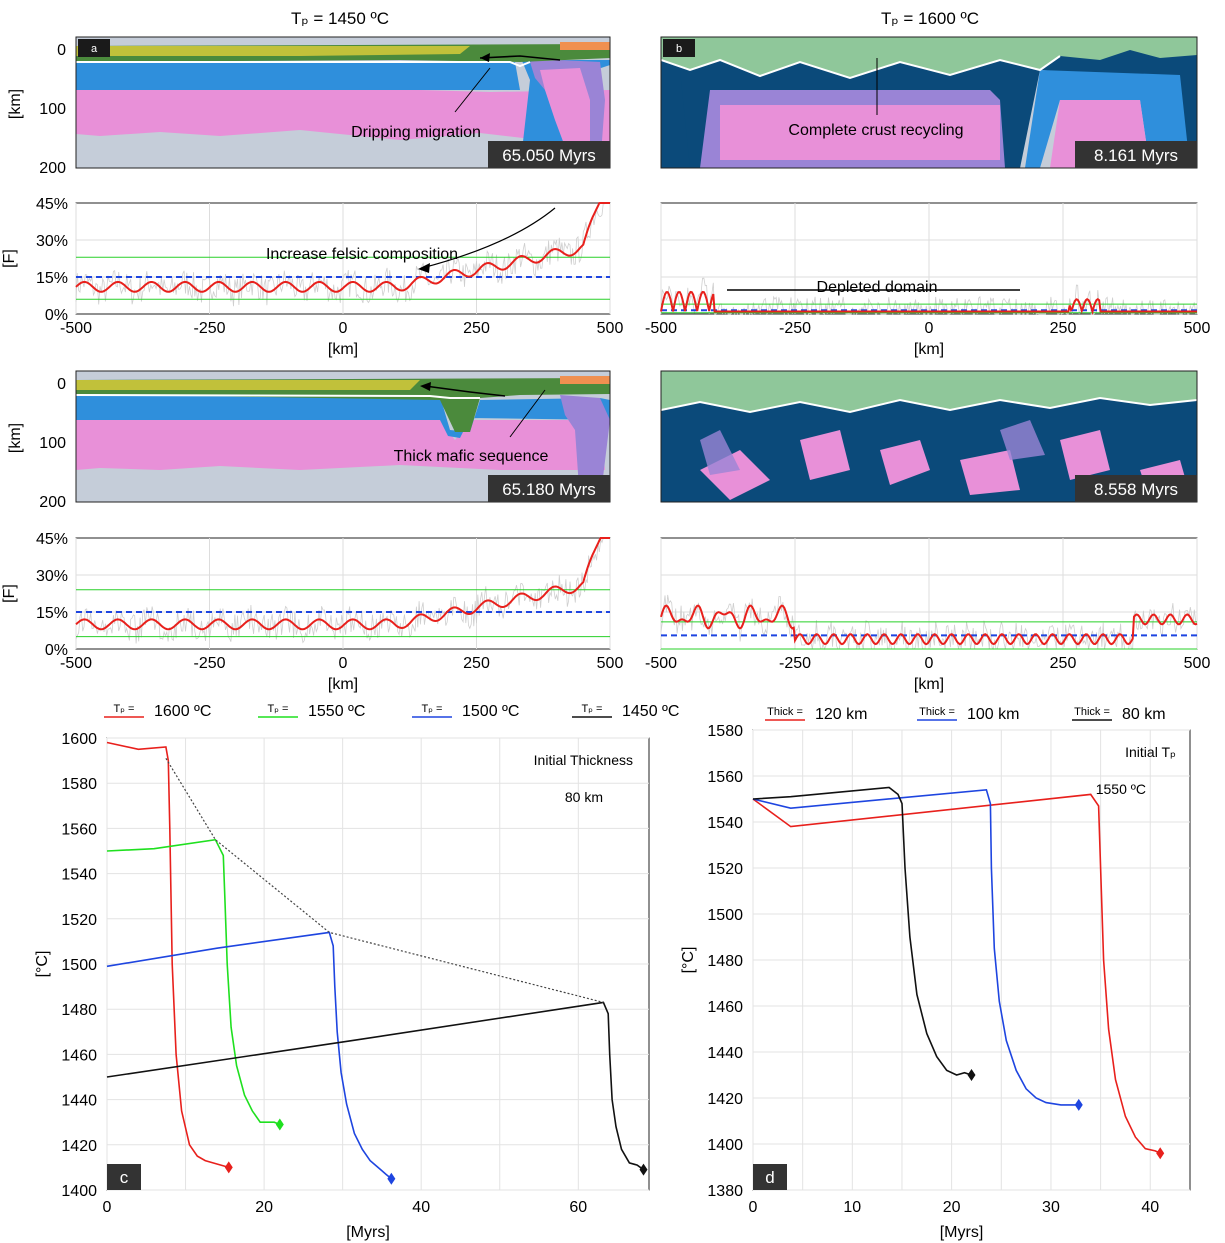 The height and width of the screenshot is (1243, 1225). What do you see at coordinates (578, 1207) in the screenshot?
I see `tick-label: 60` at bounding box center [578, 1207].